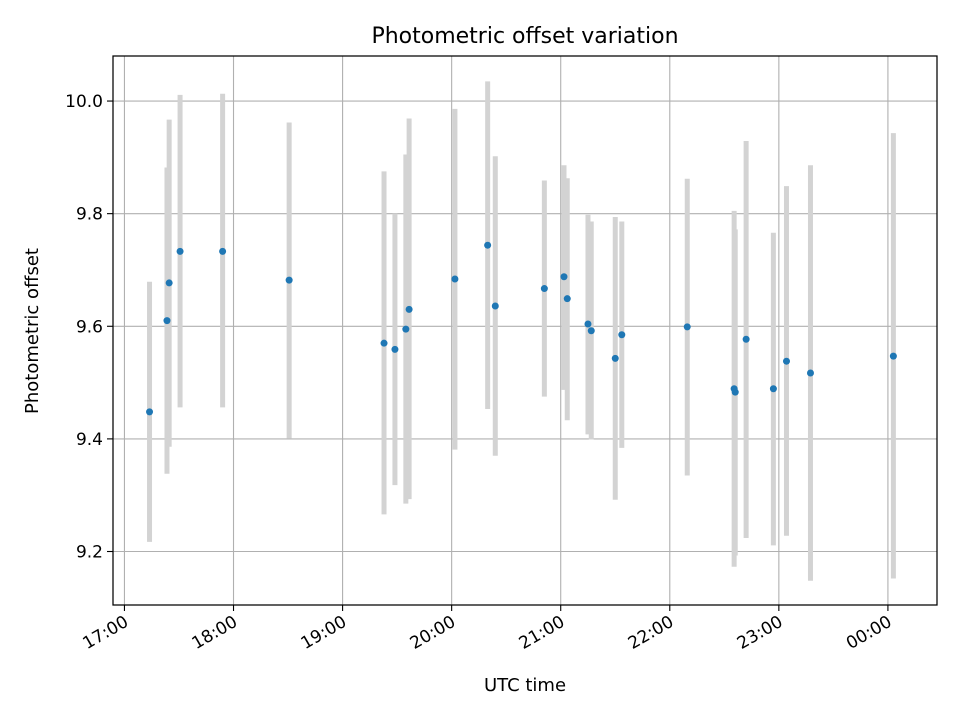 This screenshot has height=720, width=960. I want to click on chart-title: Photometric offset variation, so click(524, 36).